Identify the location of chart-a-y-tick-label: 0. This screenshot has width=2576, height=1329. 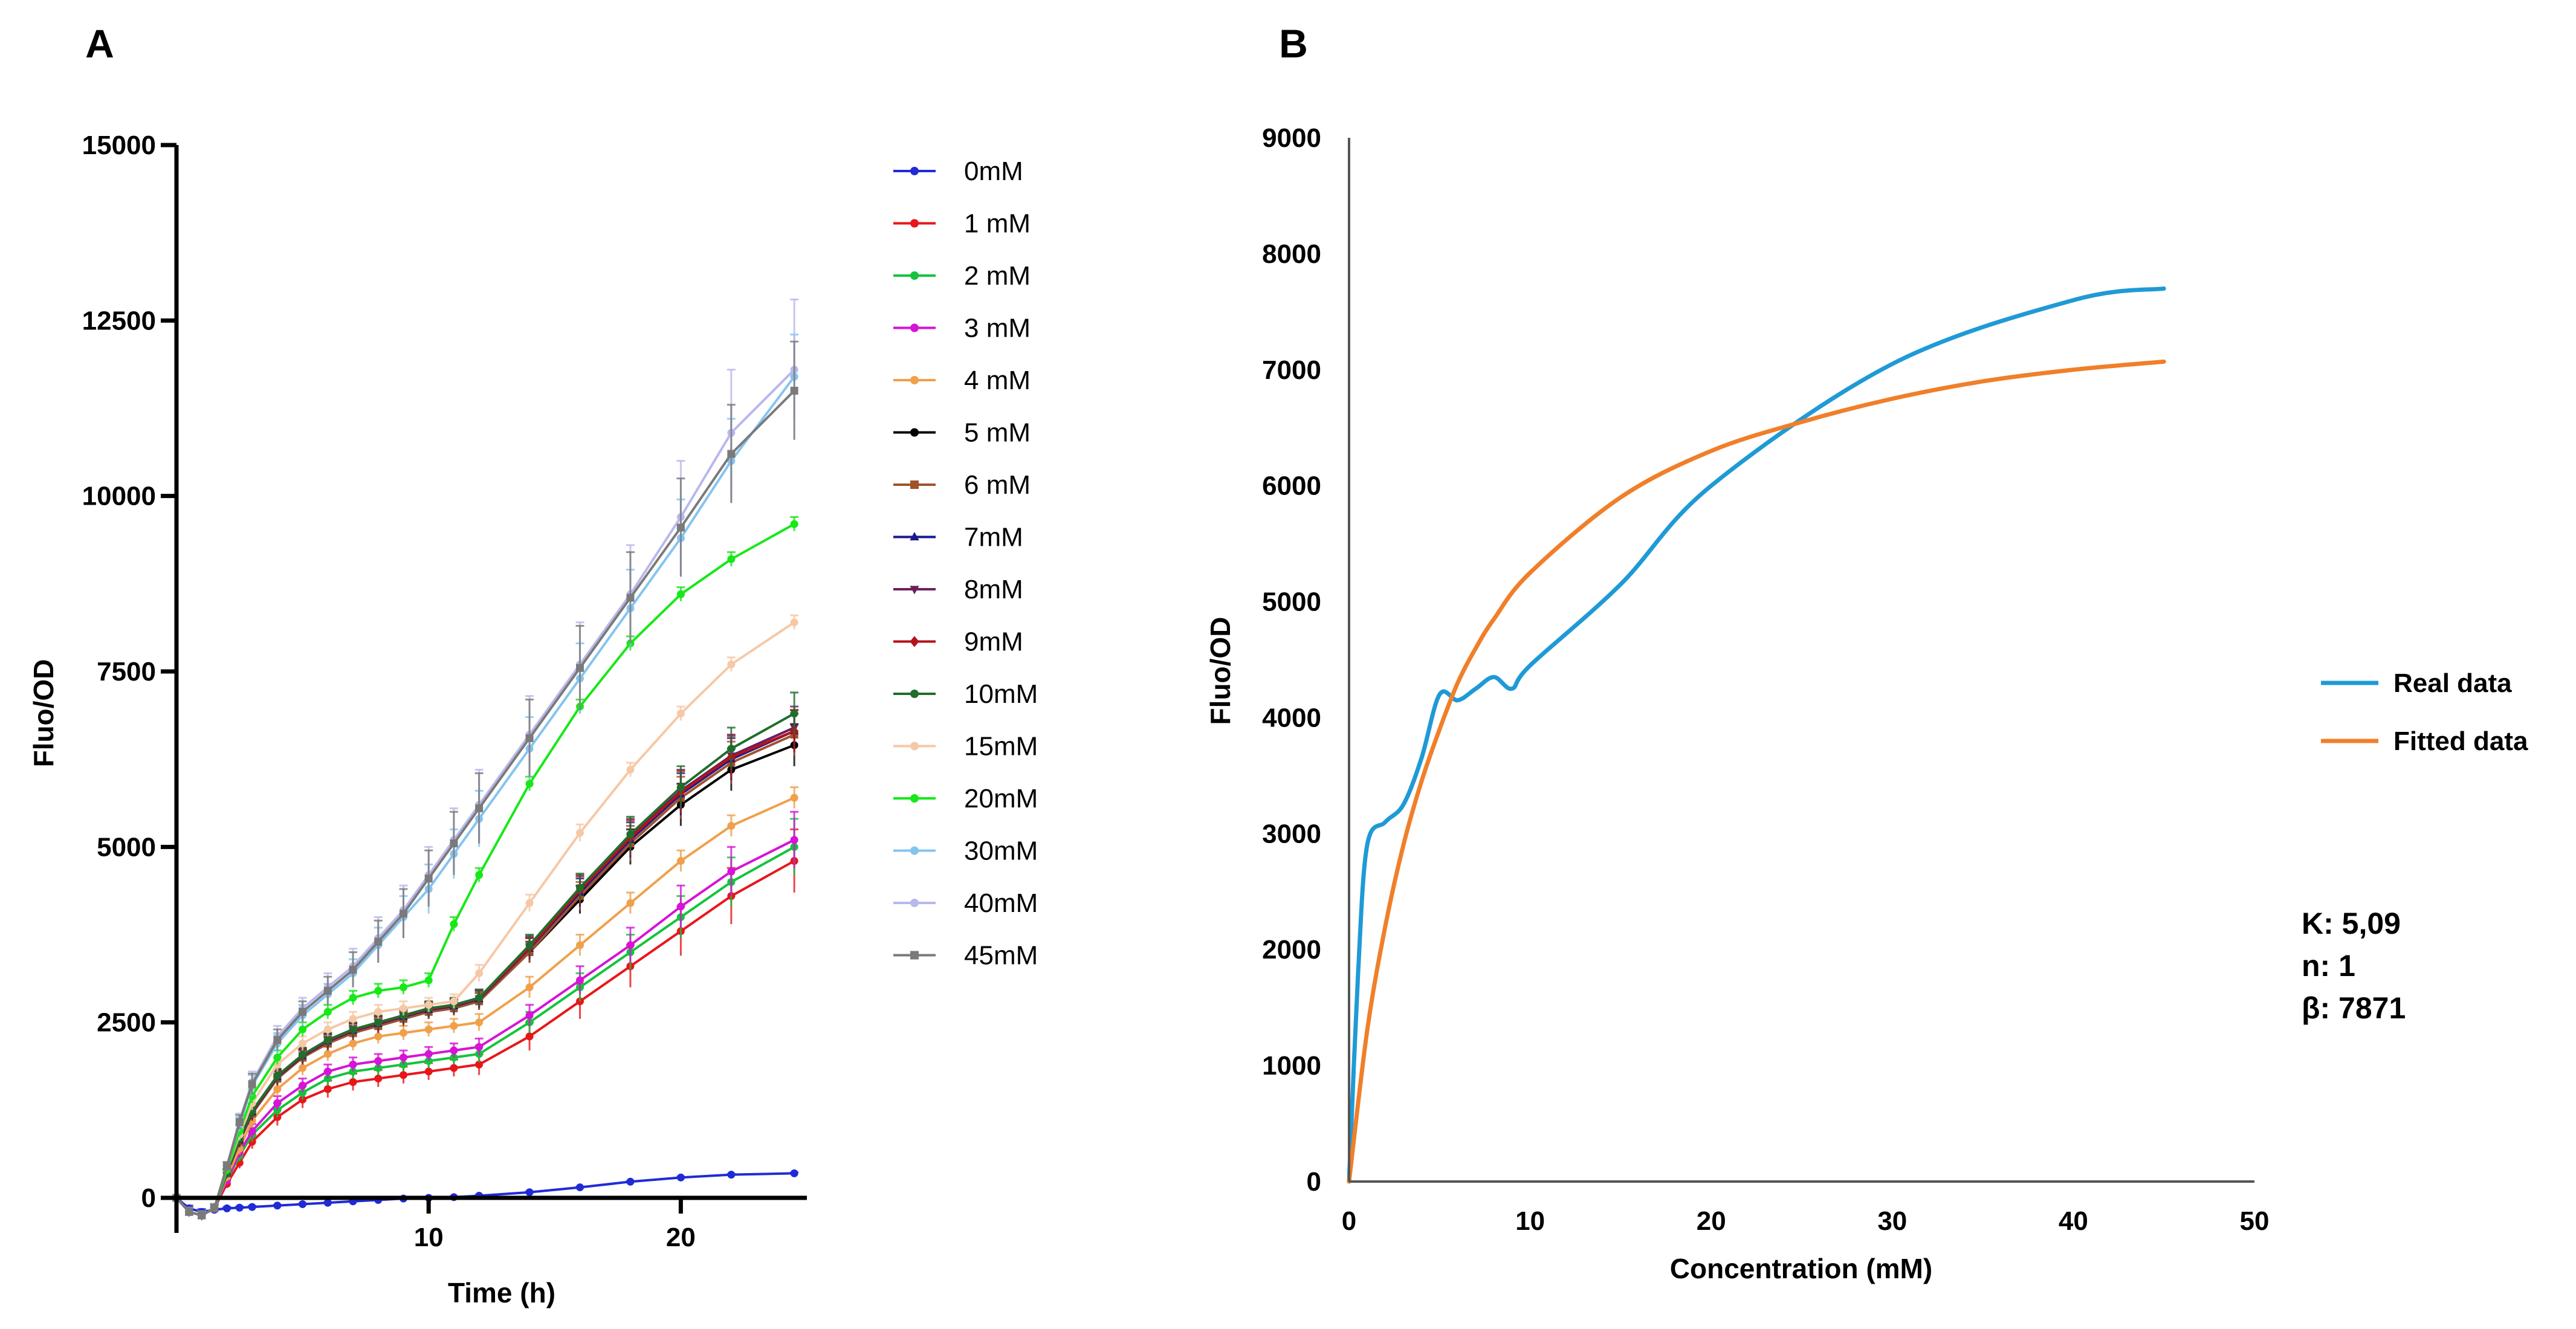
(148, 1198).